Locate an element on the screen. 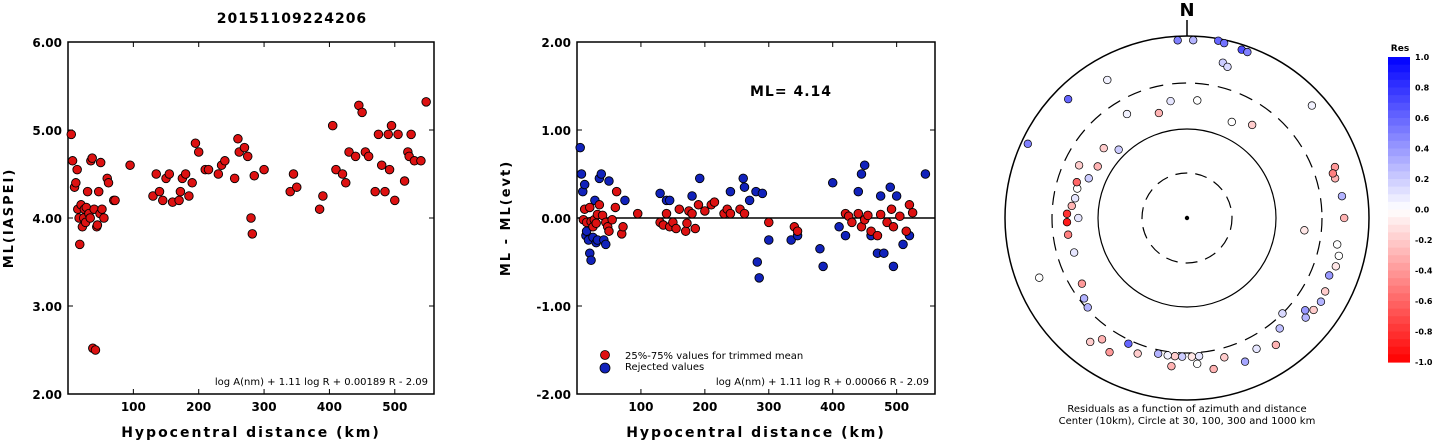  legend-marker-rejected is located at coordinates (605, 368).